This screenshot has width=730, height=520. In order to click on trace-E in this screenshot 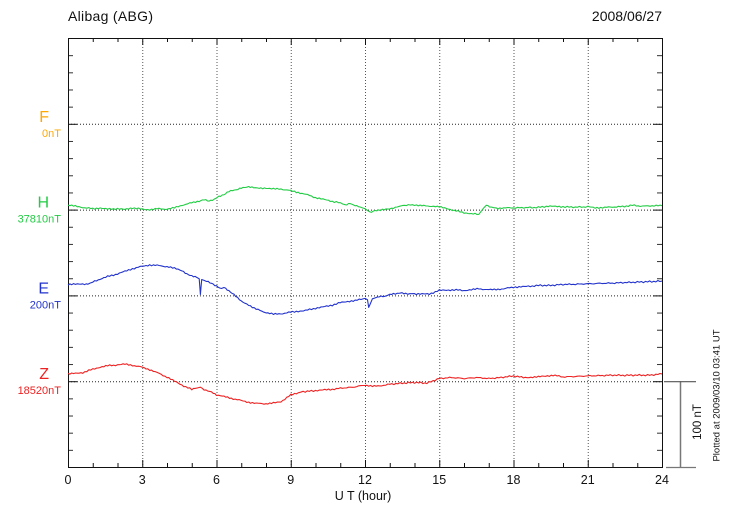, I will do `click(365, 290)`.